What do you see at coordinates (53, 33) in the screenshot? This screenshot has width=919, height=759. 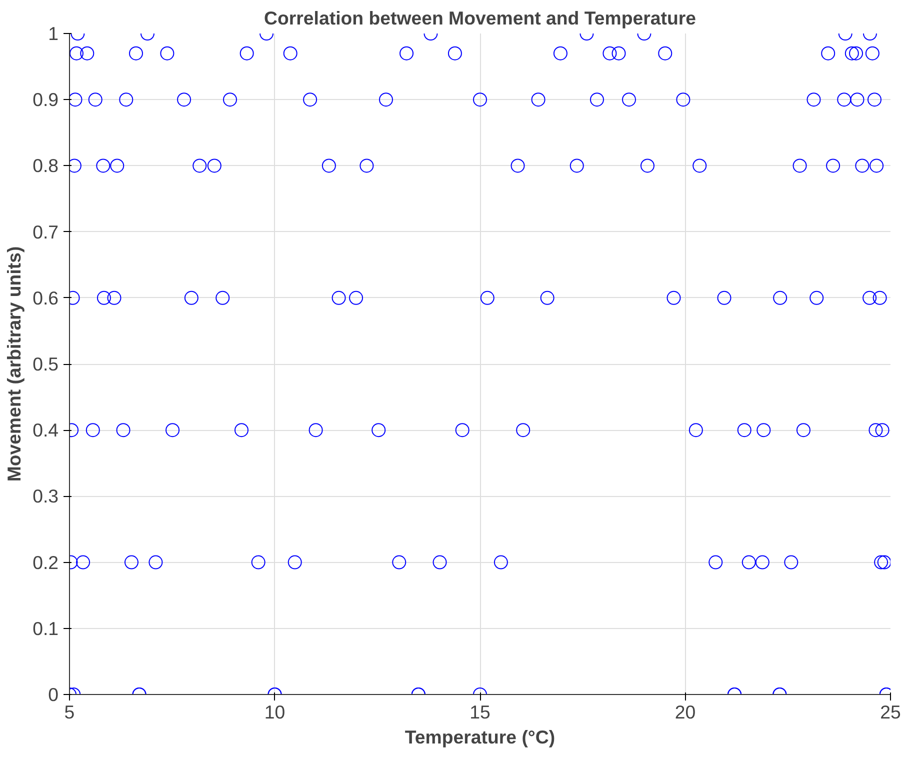 I see `y-tick-label: 1` at bounding box center [53, 33].